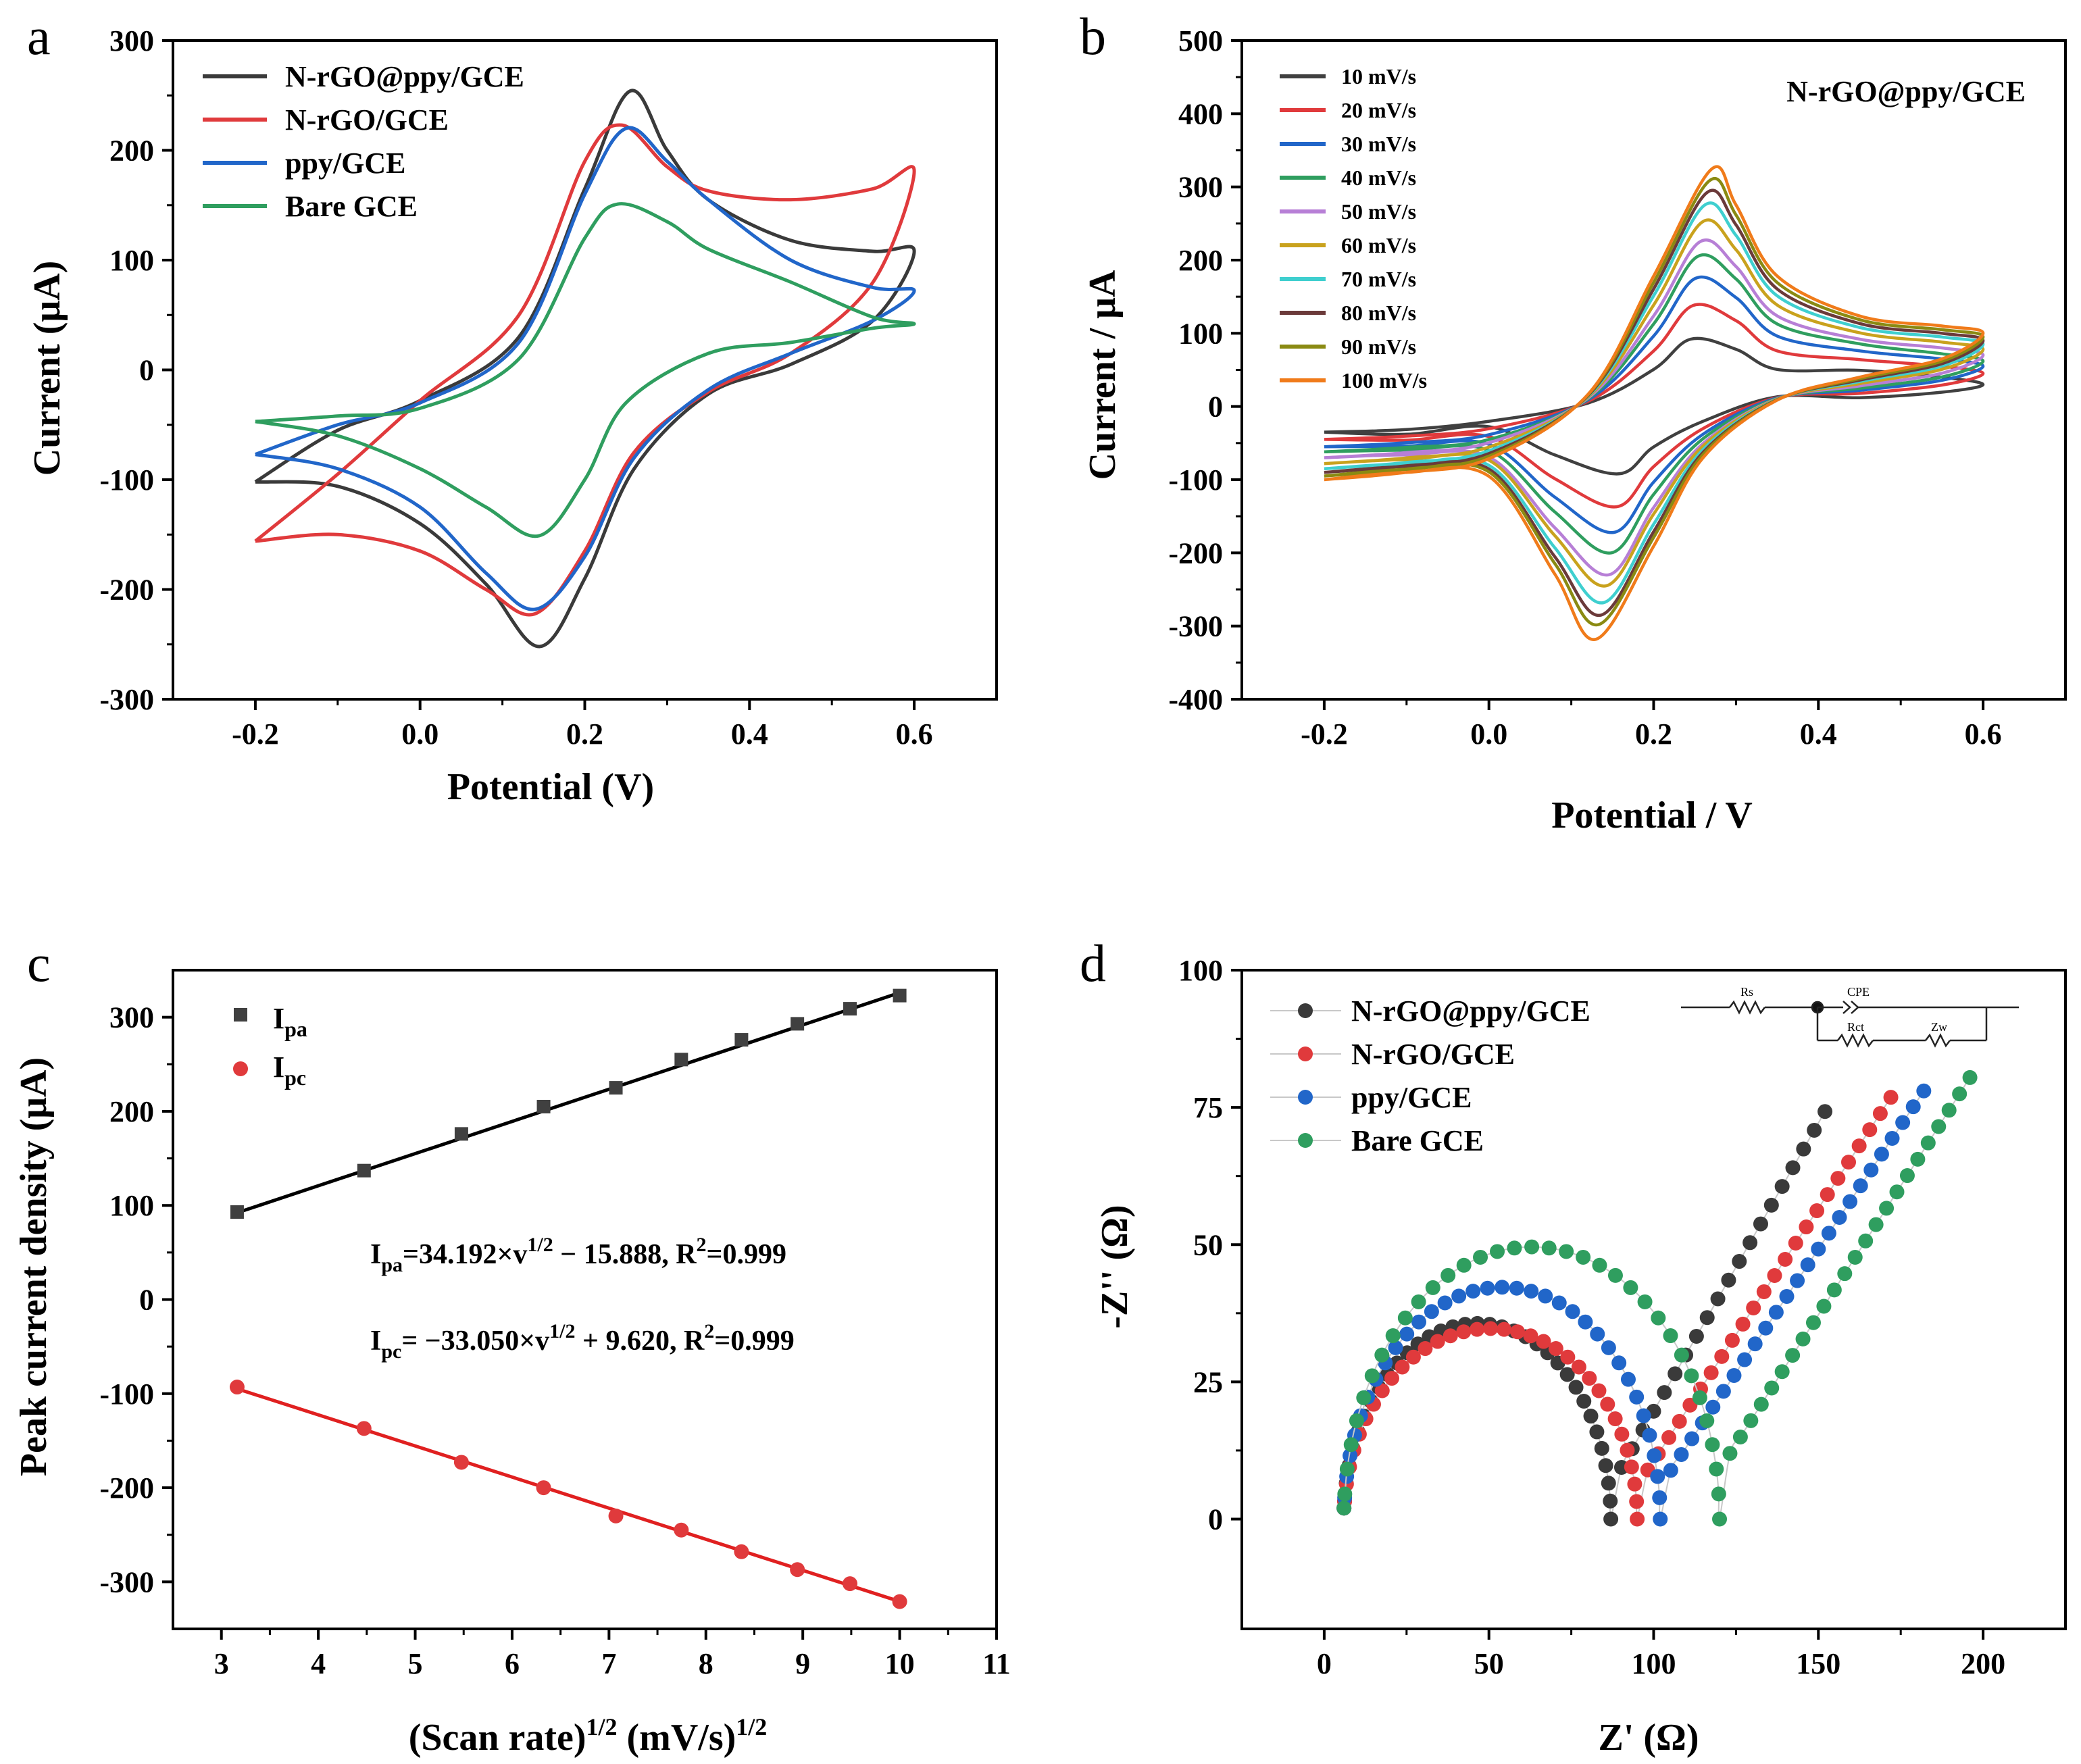 The height and width of the screenshot is (1764, 2081). What do you see at coordinates (1855, 1040) in the screenshot?
I see `circuit-rct-resistor` at bounding box center [1855, 1040].